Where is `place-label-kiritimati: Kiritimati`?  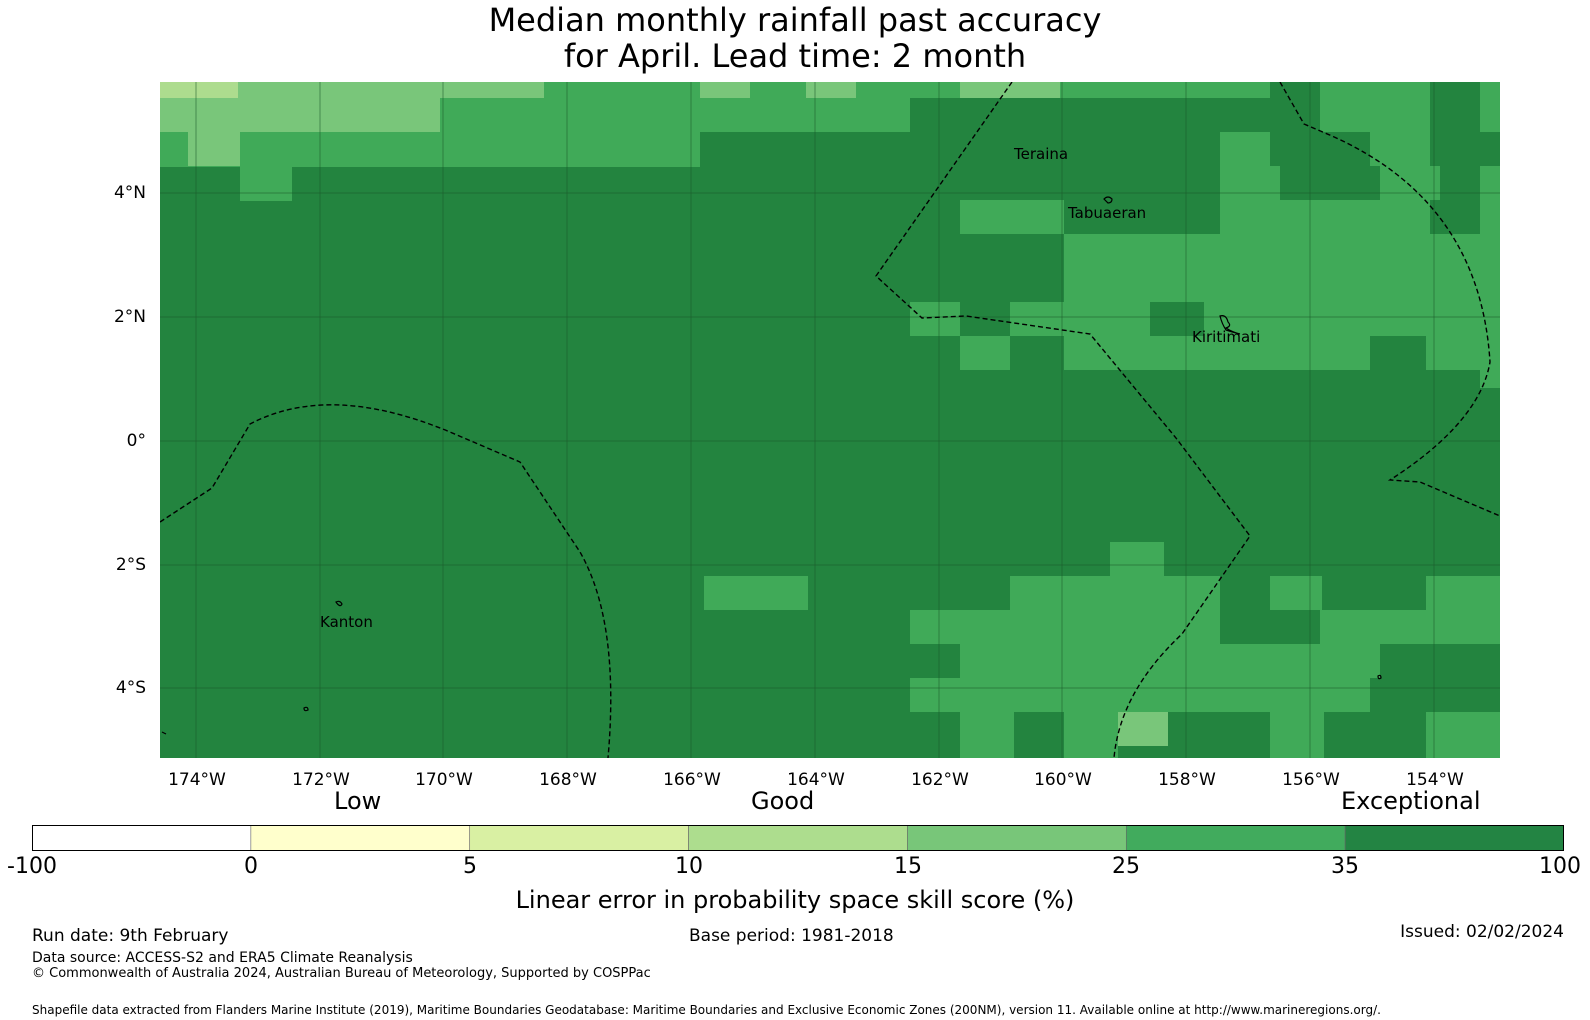
place-label-kiritimati: Kiritimati is located at coordinates (1226, 337).